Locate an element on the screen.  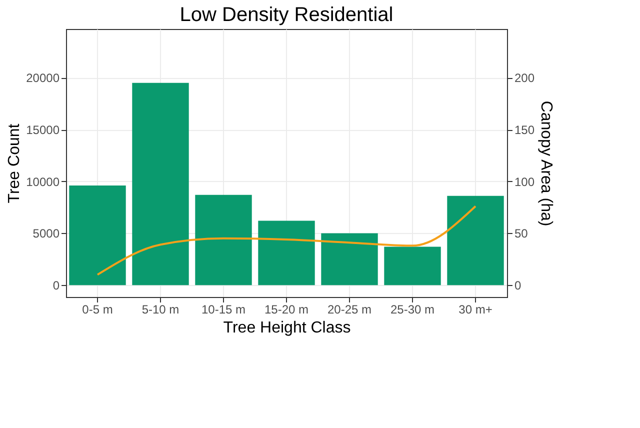
y-axis-title: Tree Count is located at coordinates (15, 163).